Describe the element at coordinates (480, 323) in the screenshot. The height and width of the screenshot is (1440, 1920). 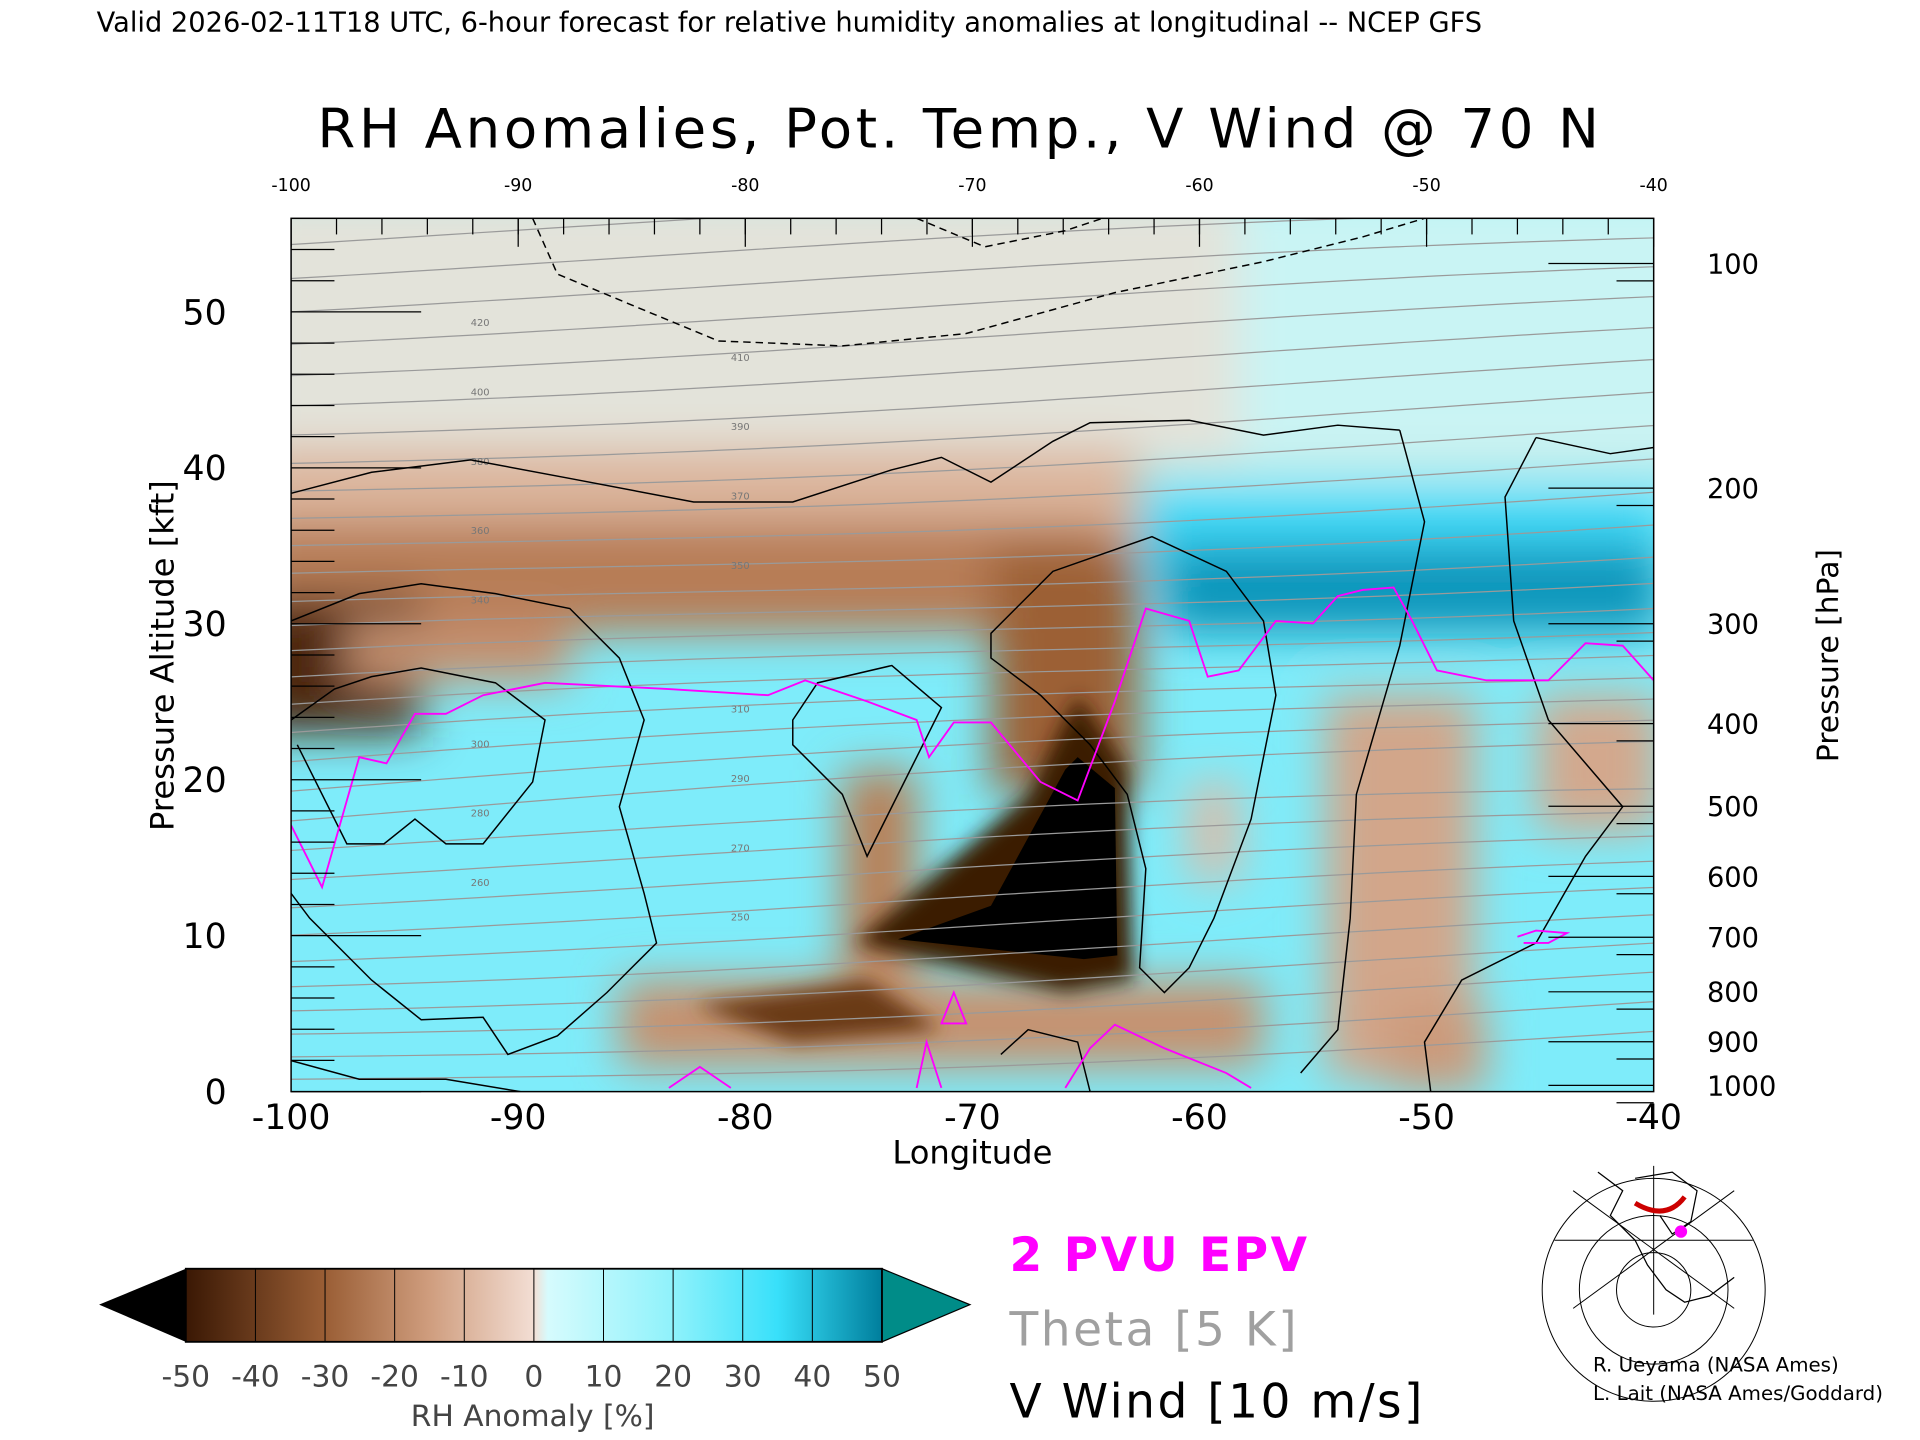
I see `theta-contour-label: 420` at that location.